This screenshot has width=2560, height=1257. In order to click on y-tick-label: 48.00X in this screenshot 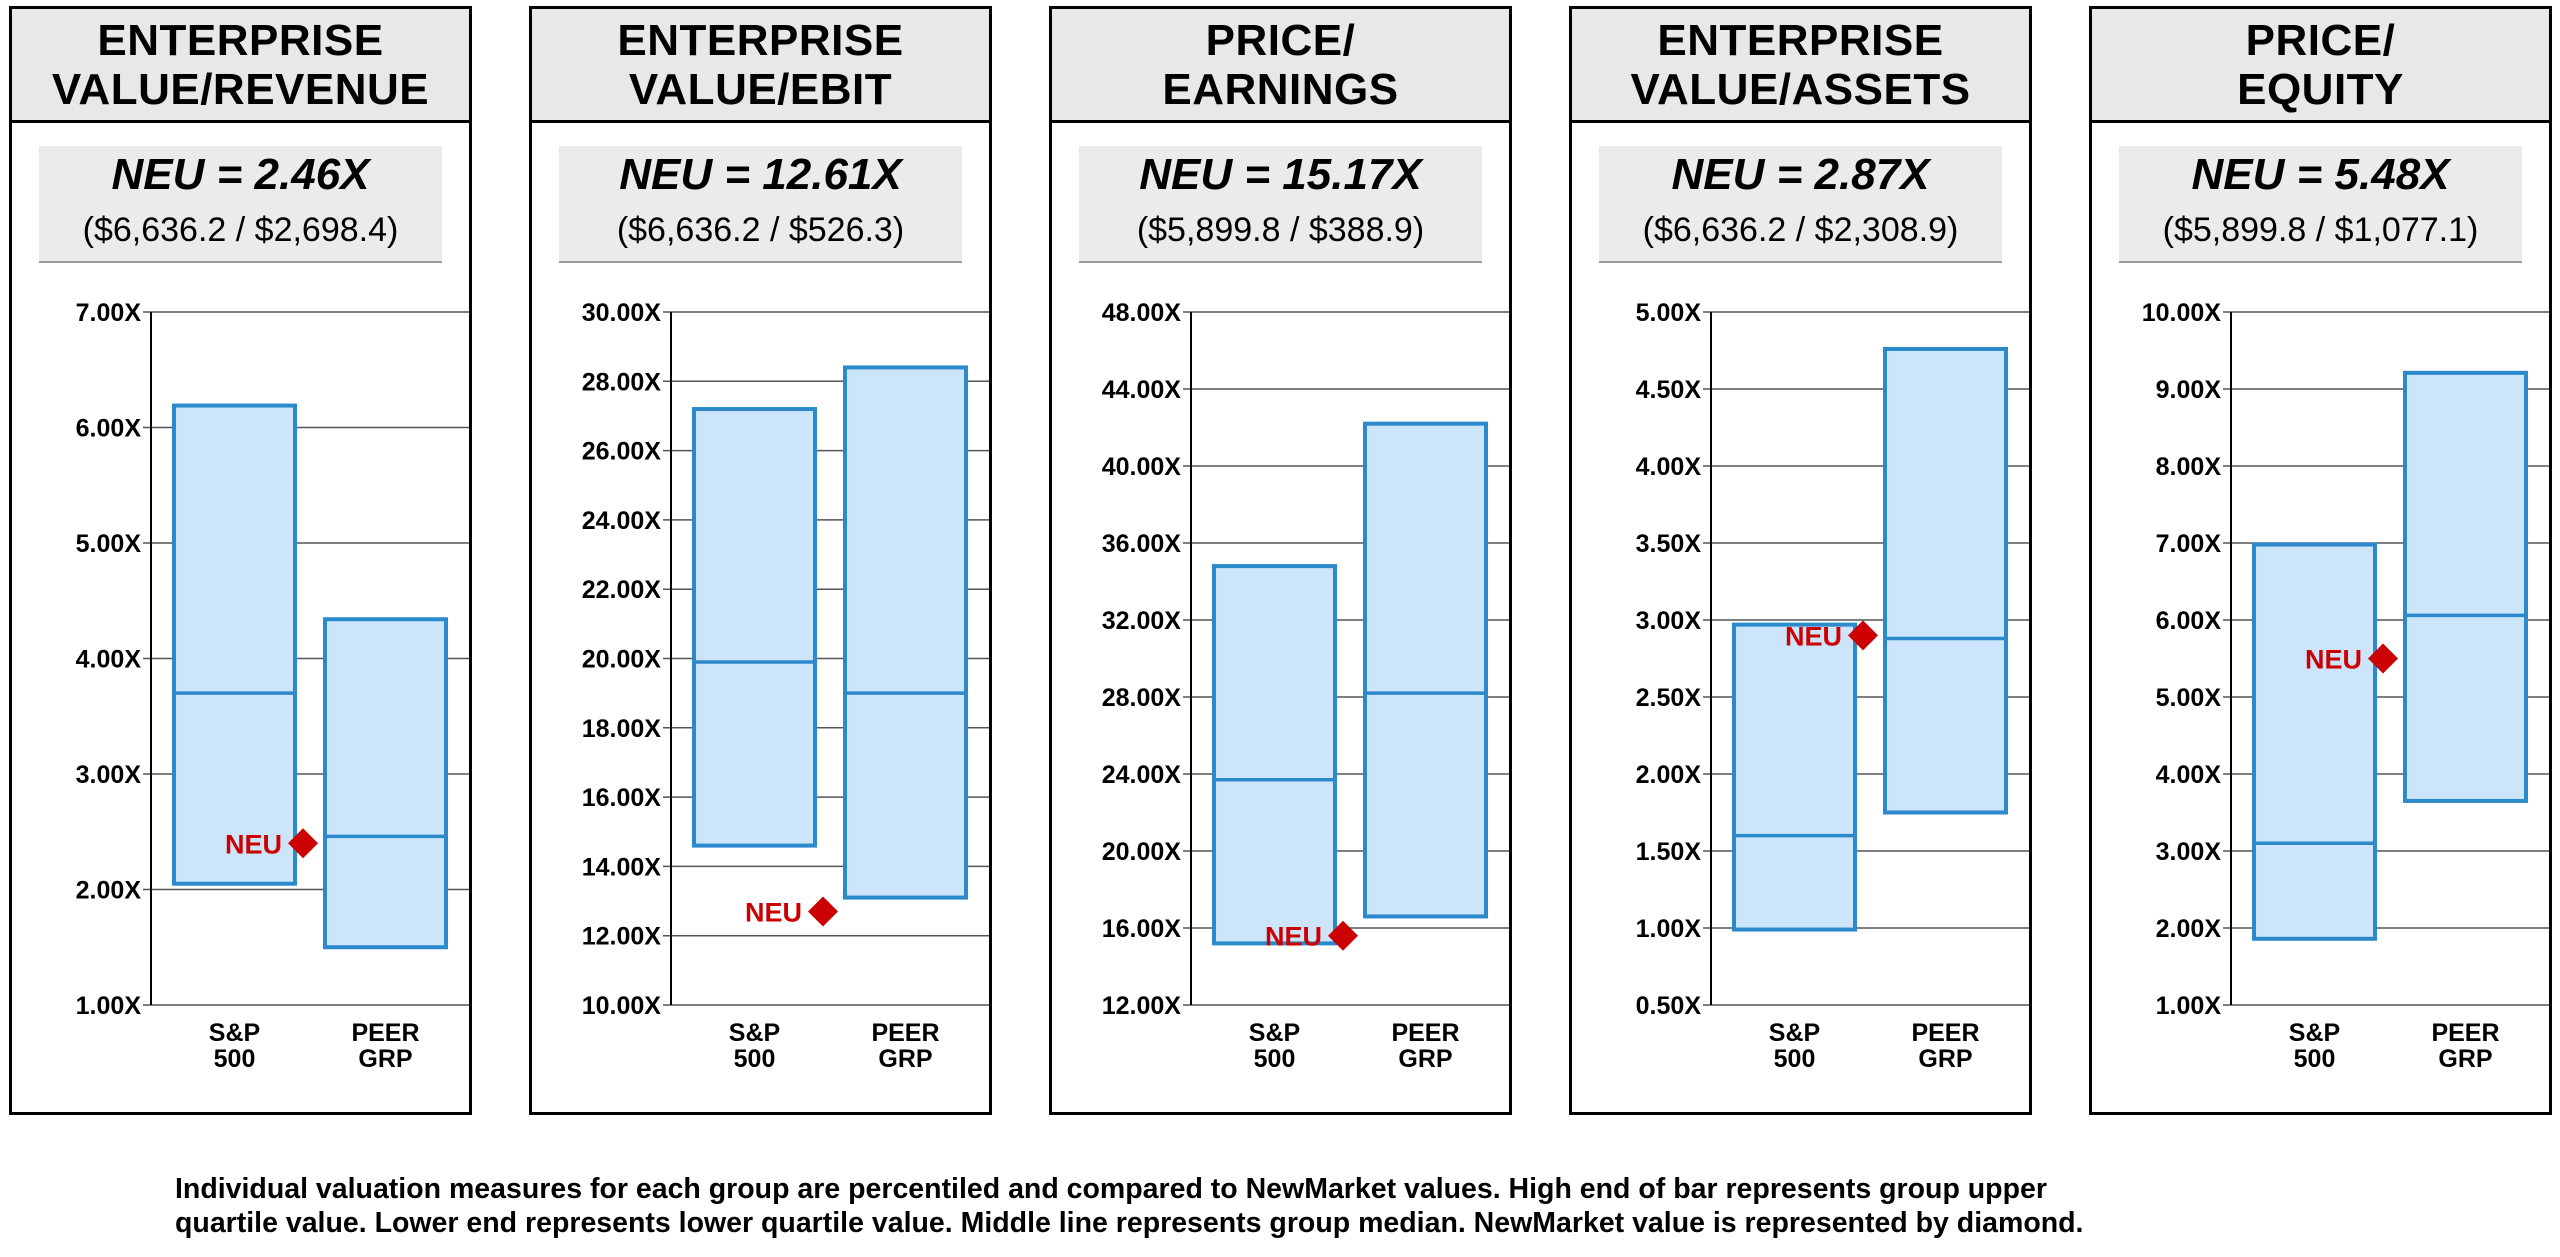, I will do `click(1142, 313)`.